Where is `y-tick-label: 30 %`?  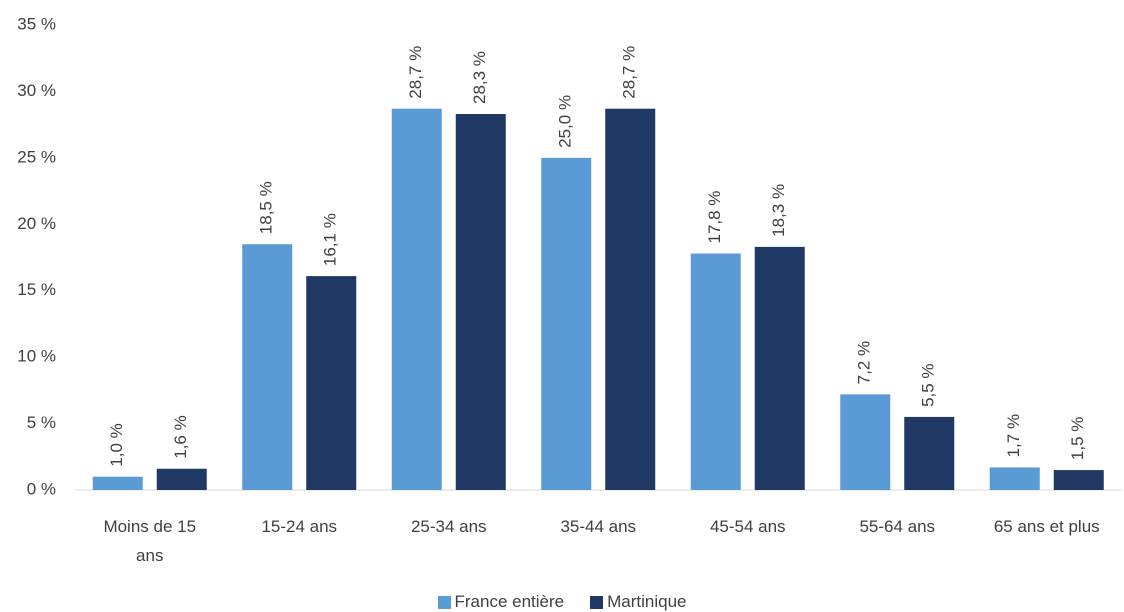 y-tick-label: 30 % is located at coordinates (36, 90).